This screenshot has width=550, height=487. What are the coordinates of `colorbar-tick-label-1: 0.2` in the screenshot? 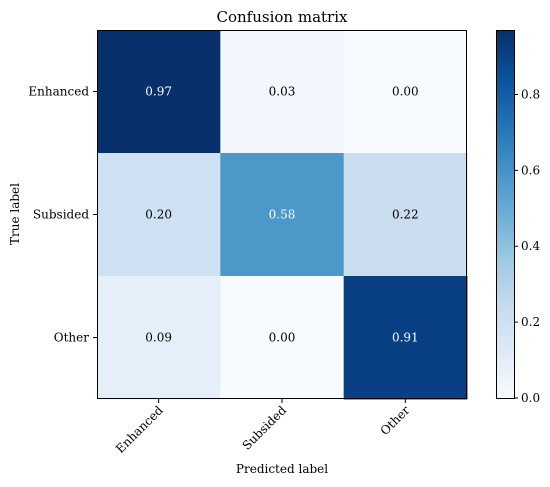 It's located at (530, 322).